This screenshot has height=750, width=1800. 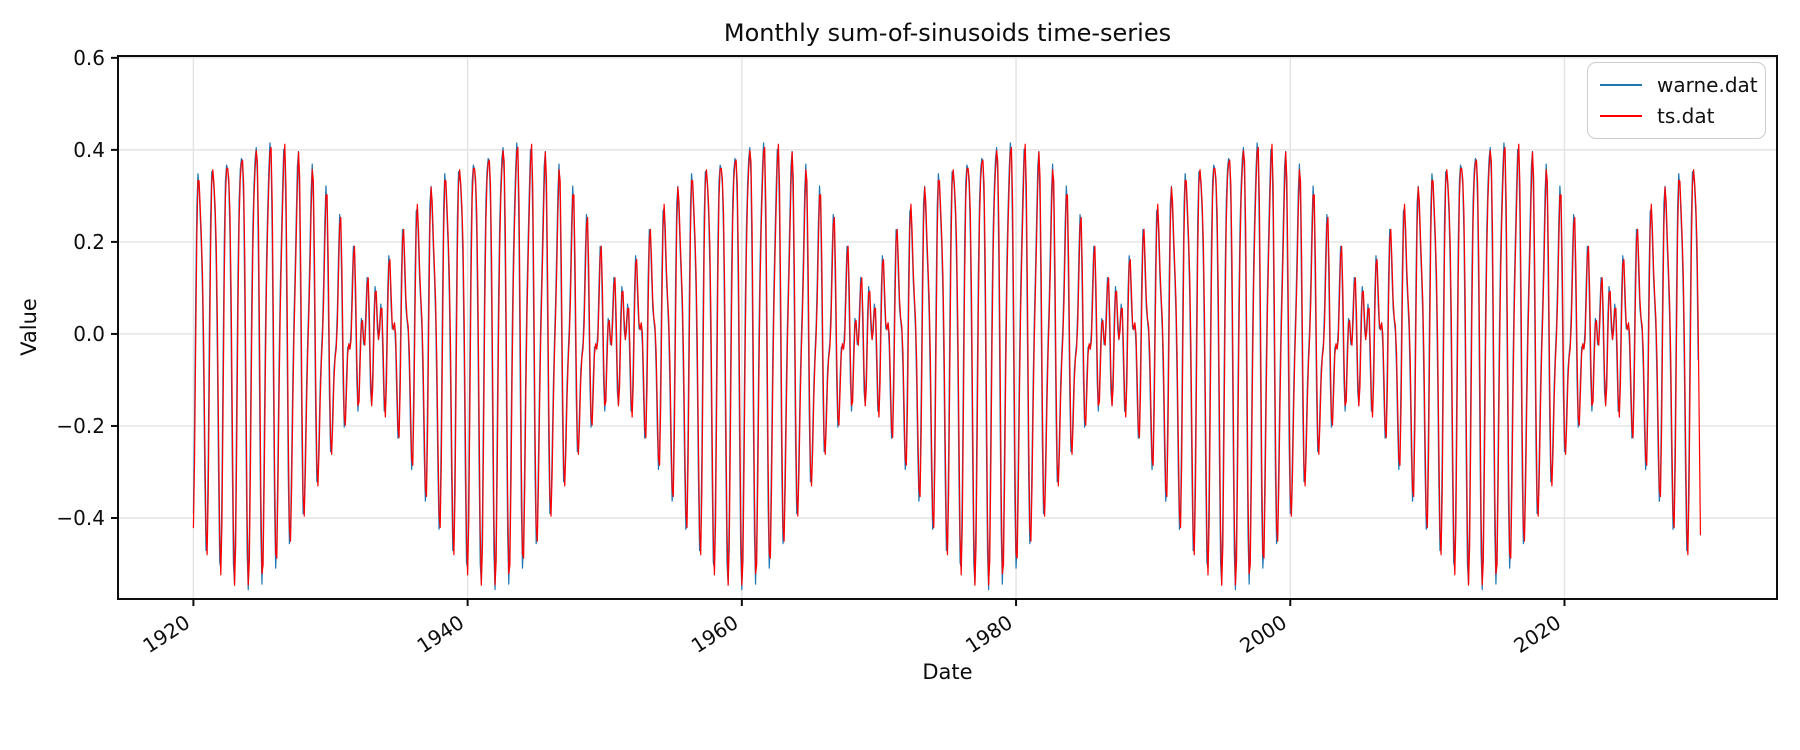 I want to click on x-tick-label: 1960, so click(x=715, y=634).